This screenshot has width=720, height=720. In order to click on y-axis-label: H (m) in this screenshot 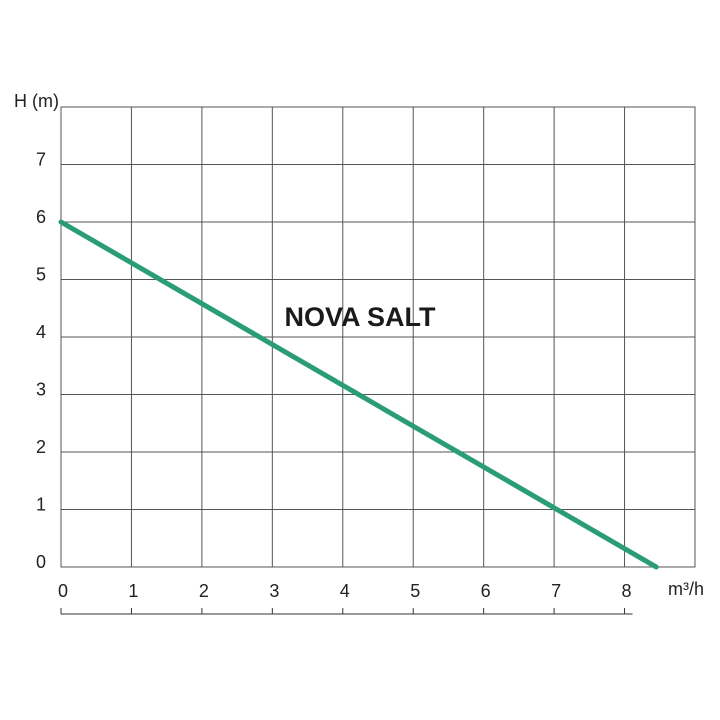, I will do `click(36, 101)`.